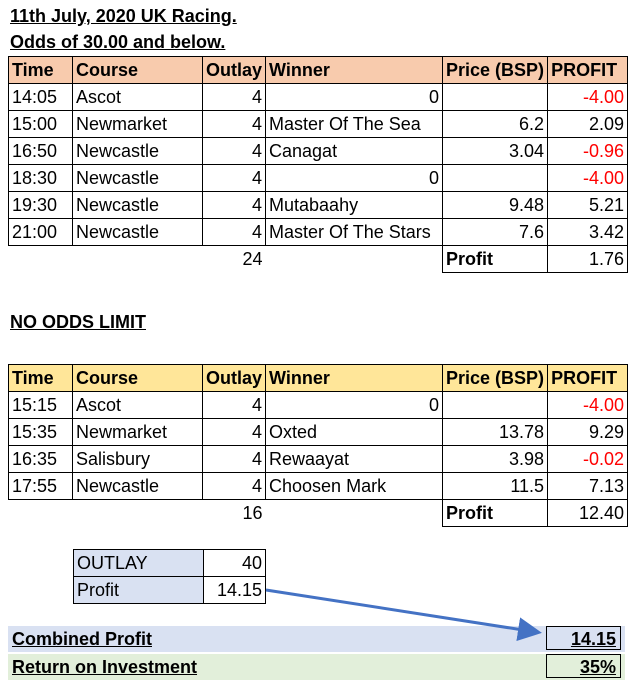  What do you see at coordinates (105, 667) in the screenshot?
I see `roi-label: Return on Investment` at bounding box center [105, 667].